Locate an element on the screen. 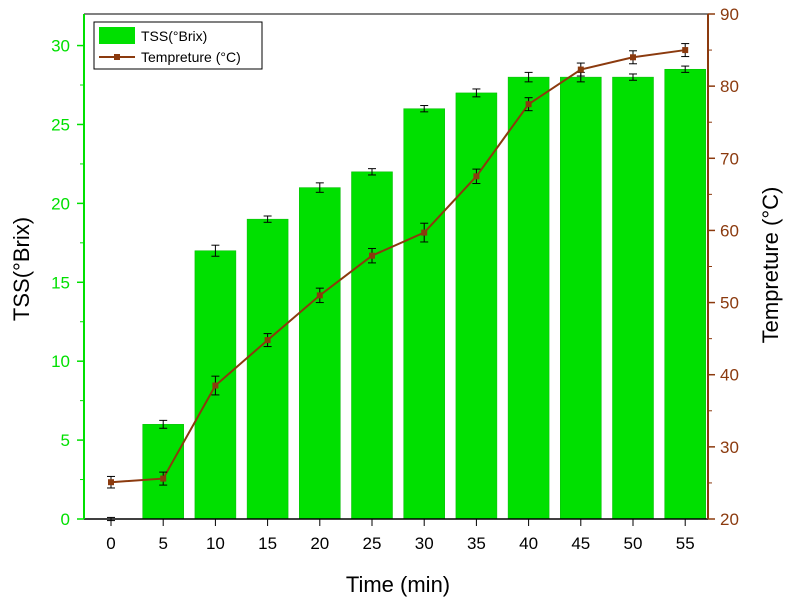 The height and width of the screenshot is (604, 791). left-y-axis-title: TSS(°Brix) is located at coordinates (21, 269).